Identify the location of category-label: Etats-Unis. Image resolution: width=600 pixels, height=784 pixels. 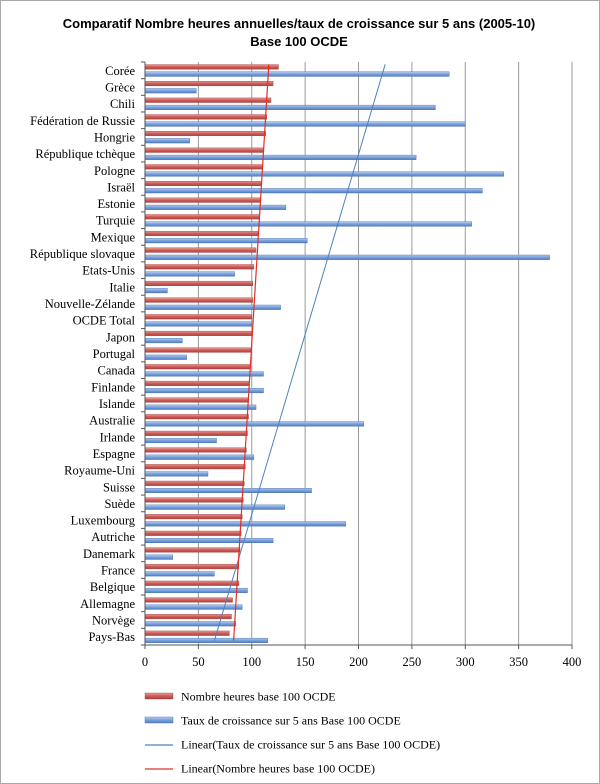
(108, 271).